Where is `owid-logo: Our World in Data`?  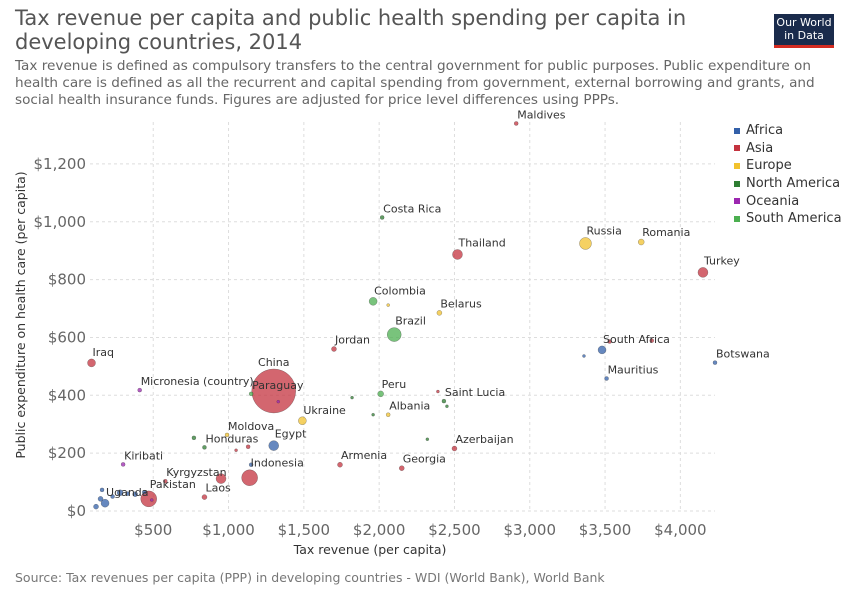 owid-logo: Our World in Data is located at coordinates (804, 31).